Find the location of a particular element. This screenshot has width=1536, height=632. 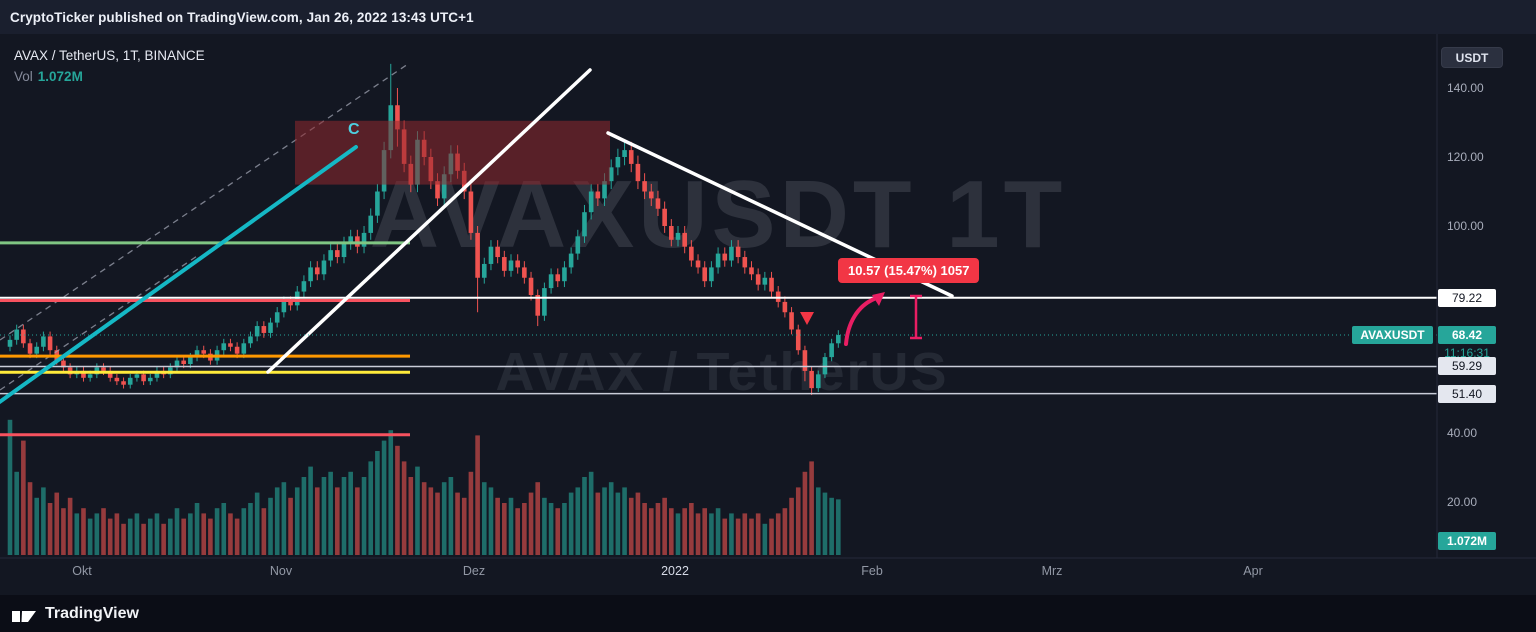

time-axis-label: Dez is located at coordinates (474, 571).